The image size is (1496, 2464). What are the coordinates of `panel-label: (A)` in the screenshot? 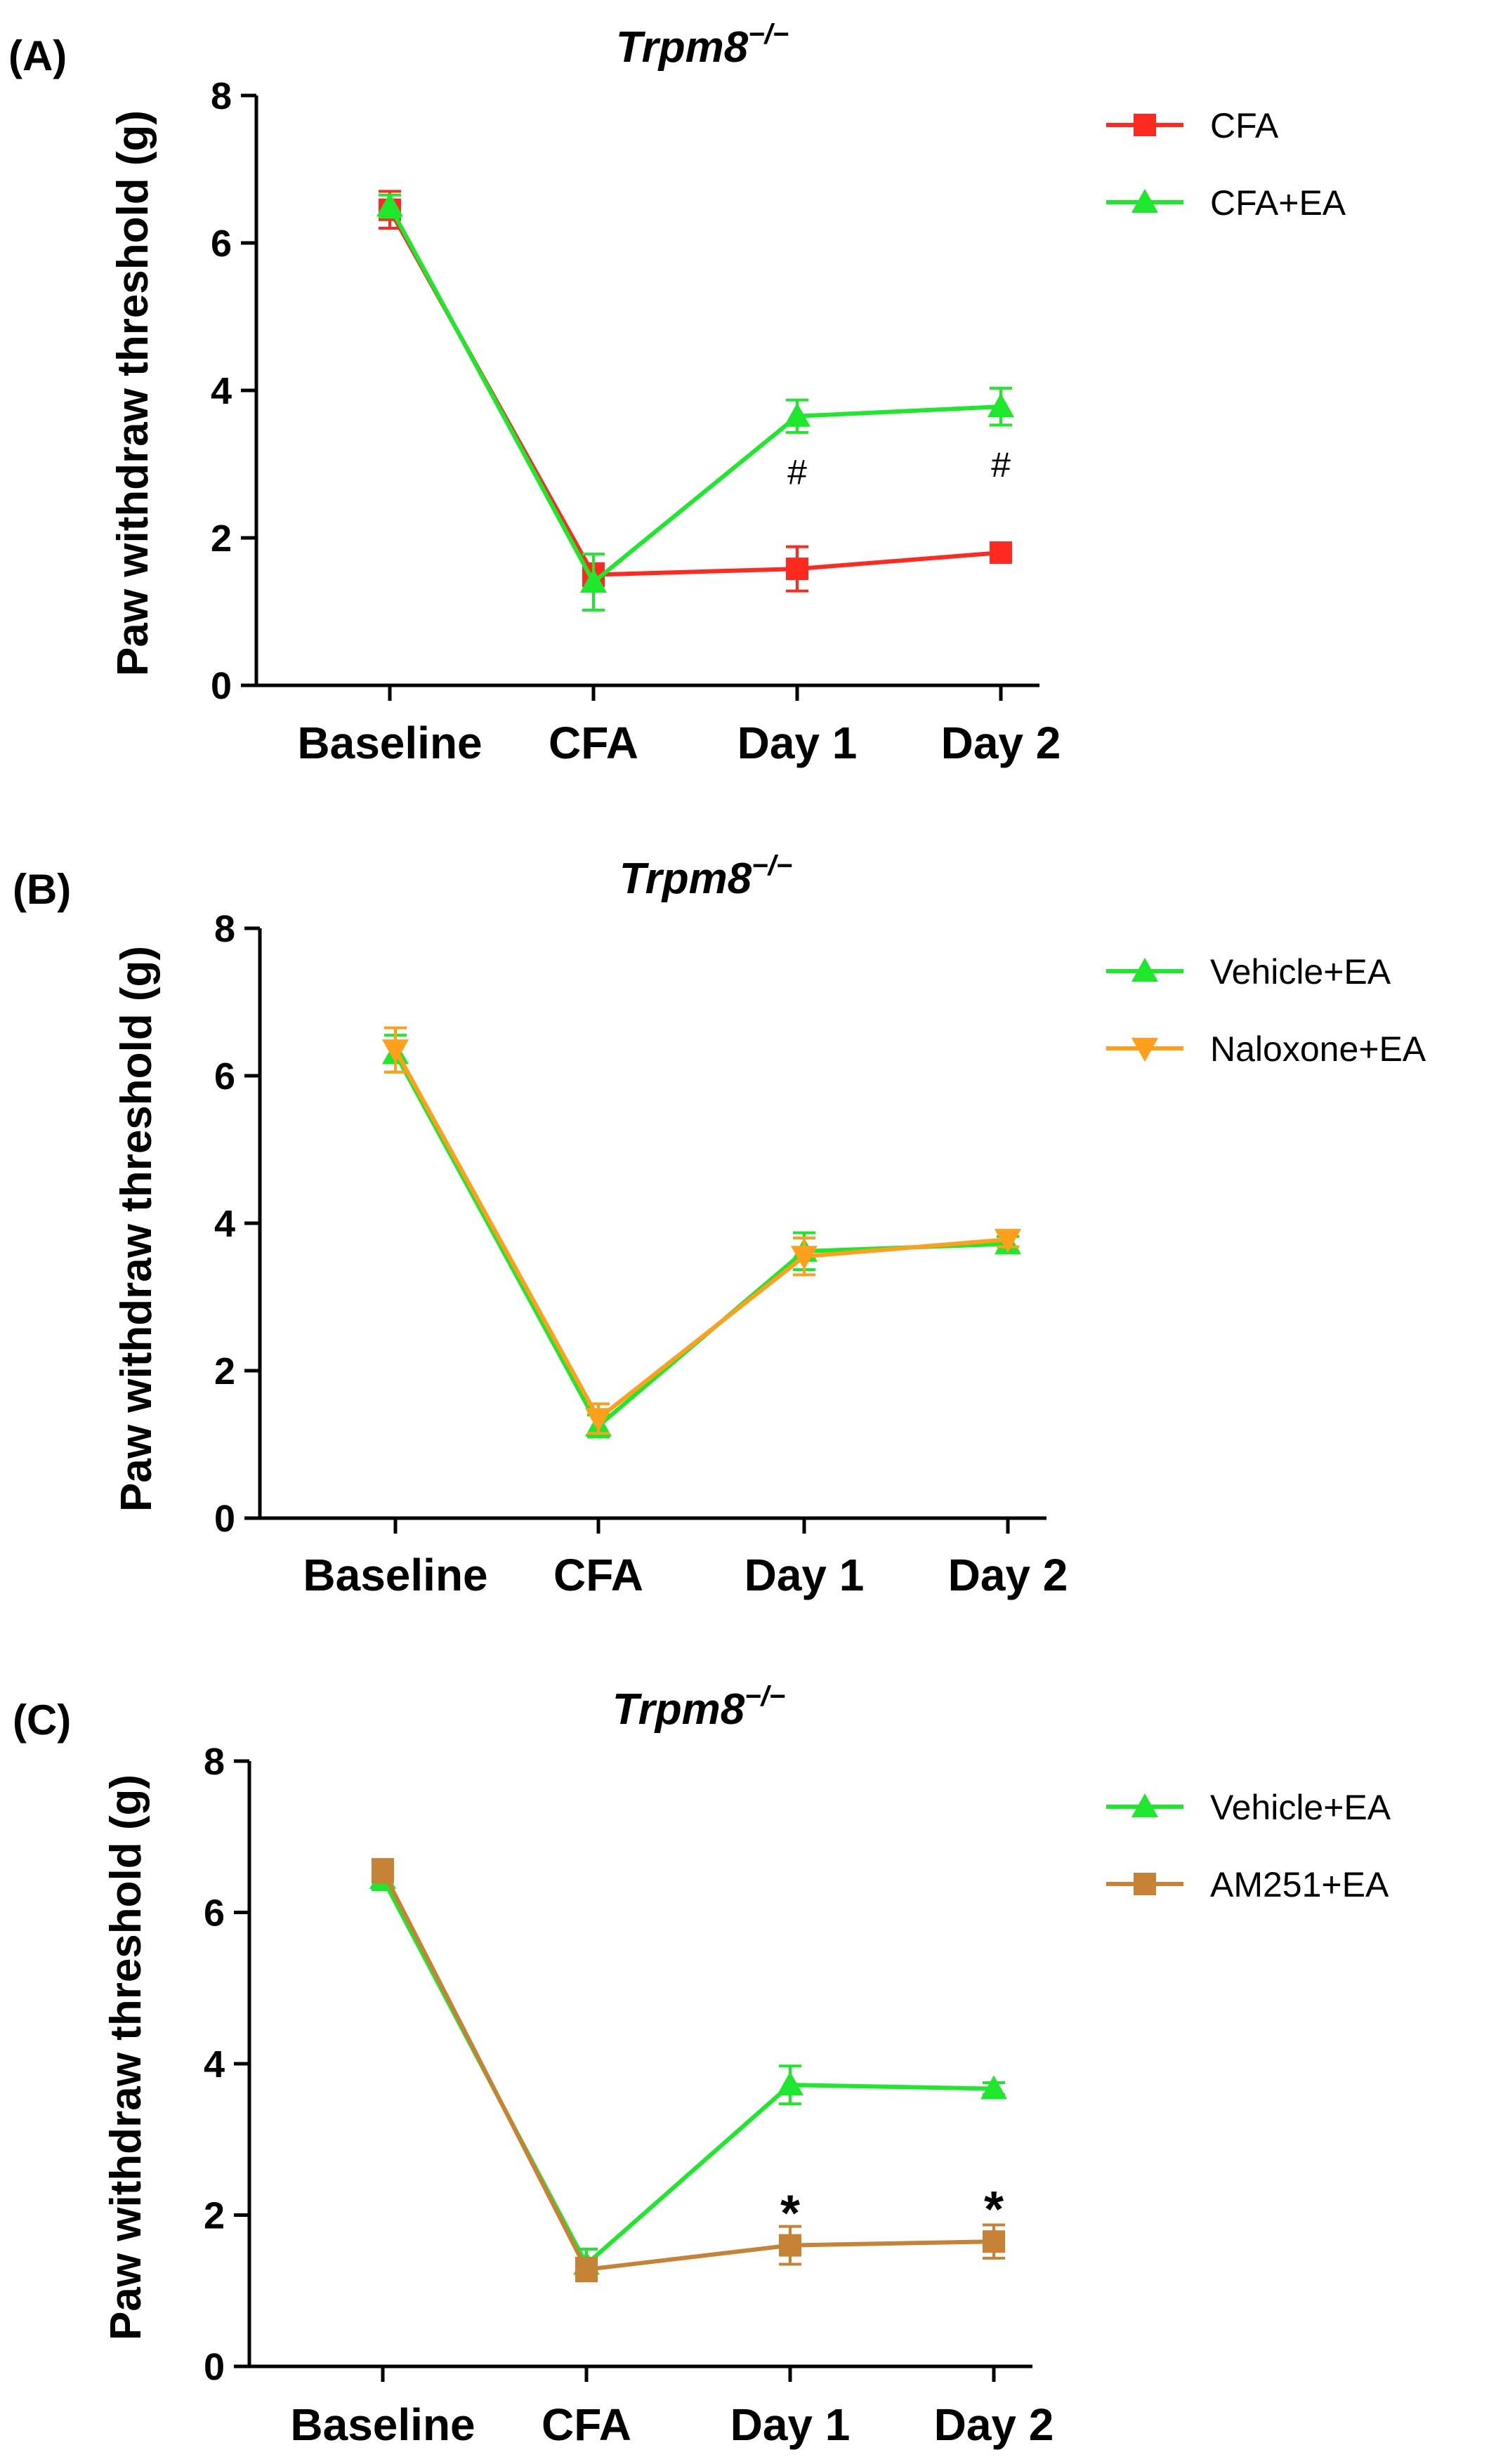 It's located at (37, 55).